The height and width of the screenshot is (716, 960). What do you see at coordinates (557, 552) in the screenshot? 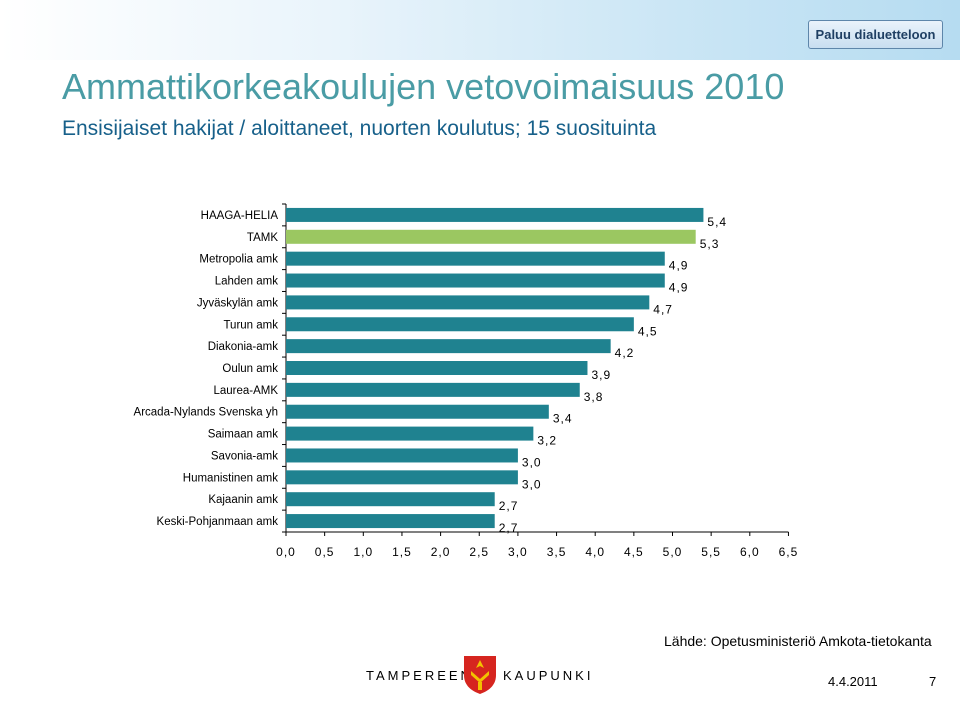
I see `x-tick-label: 3,5` at bounding box center [557, 552].